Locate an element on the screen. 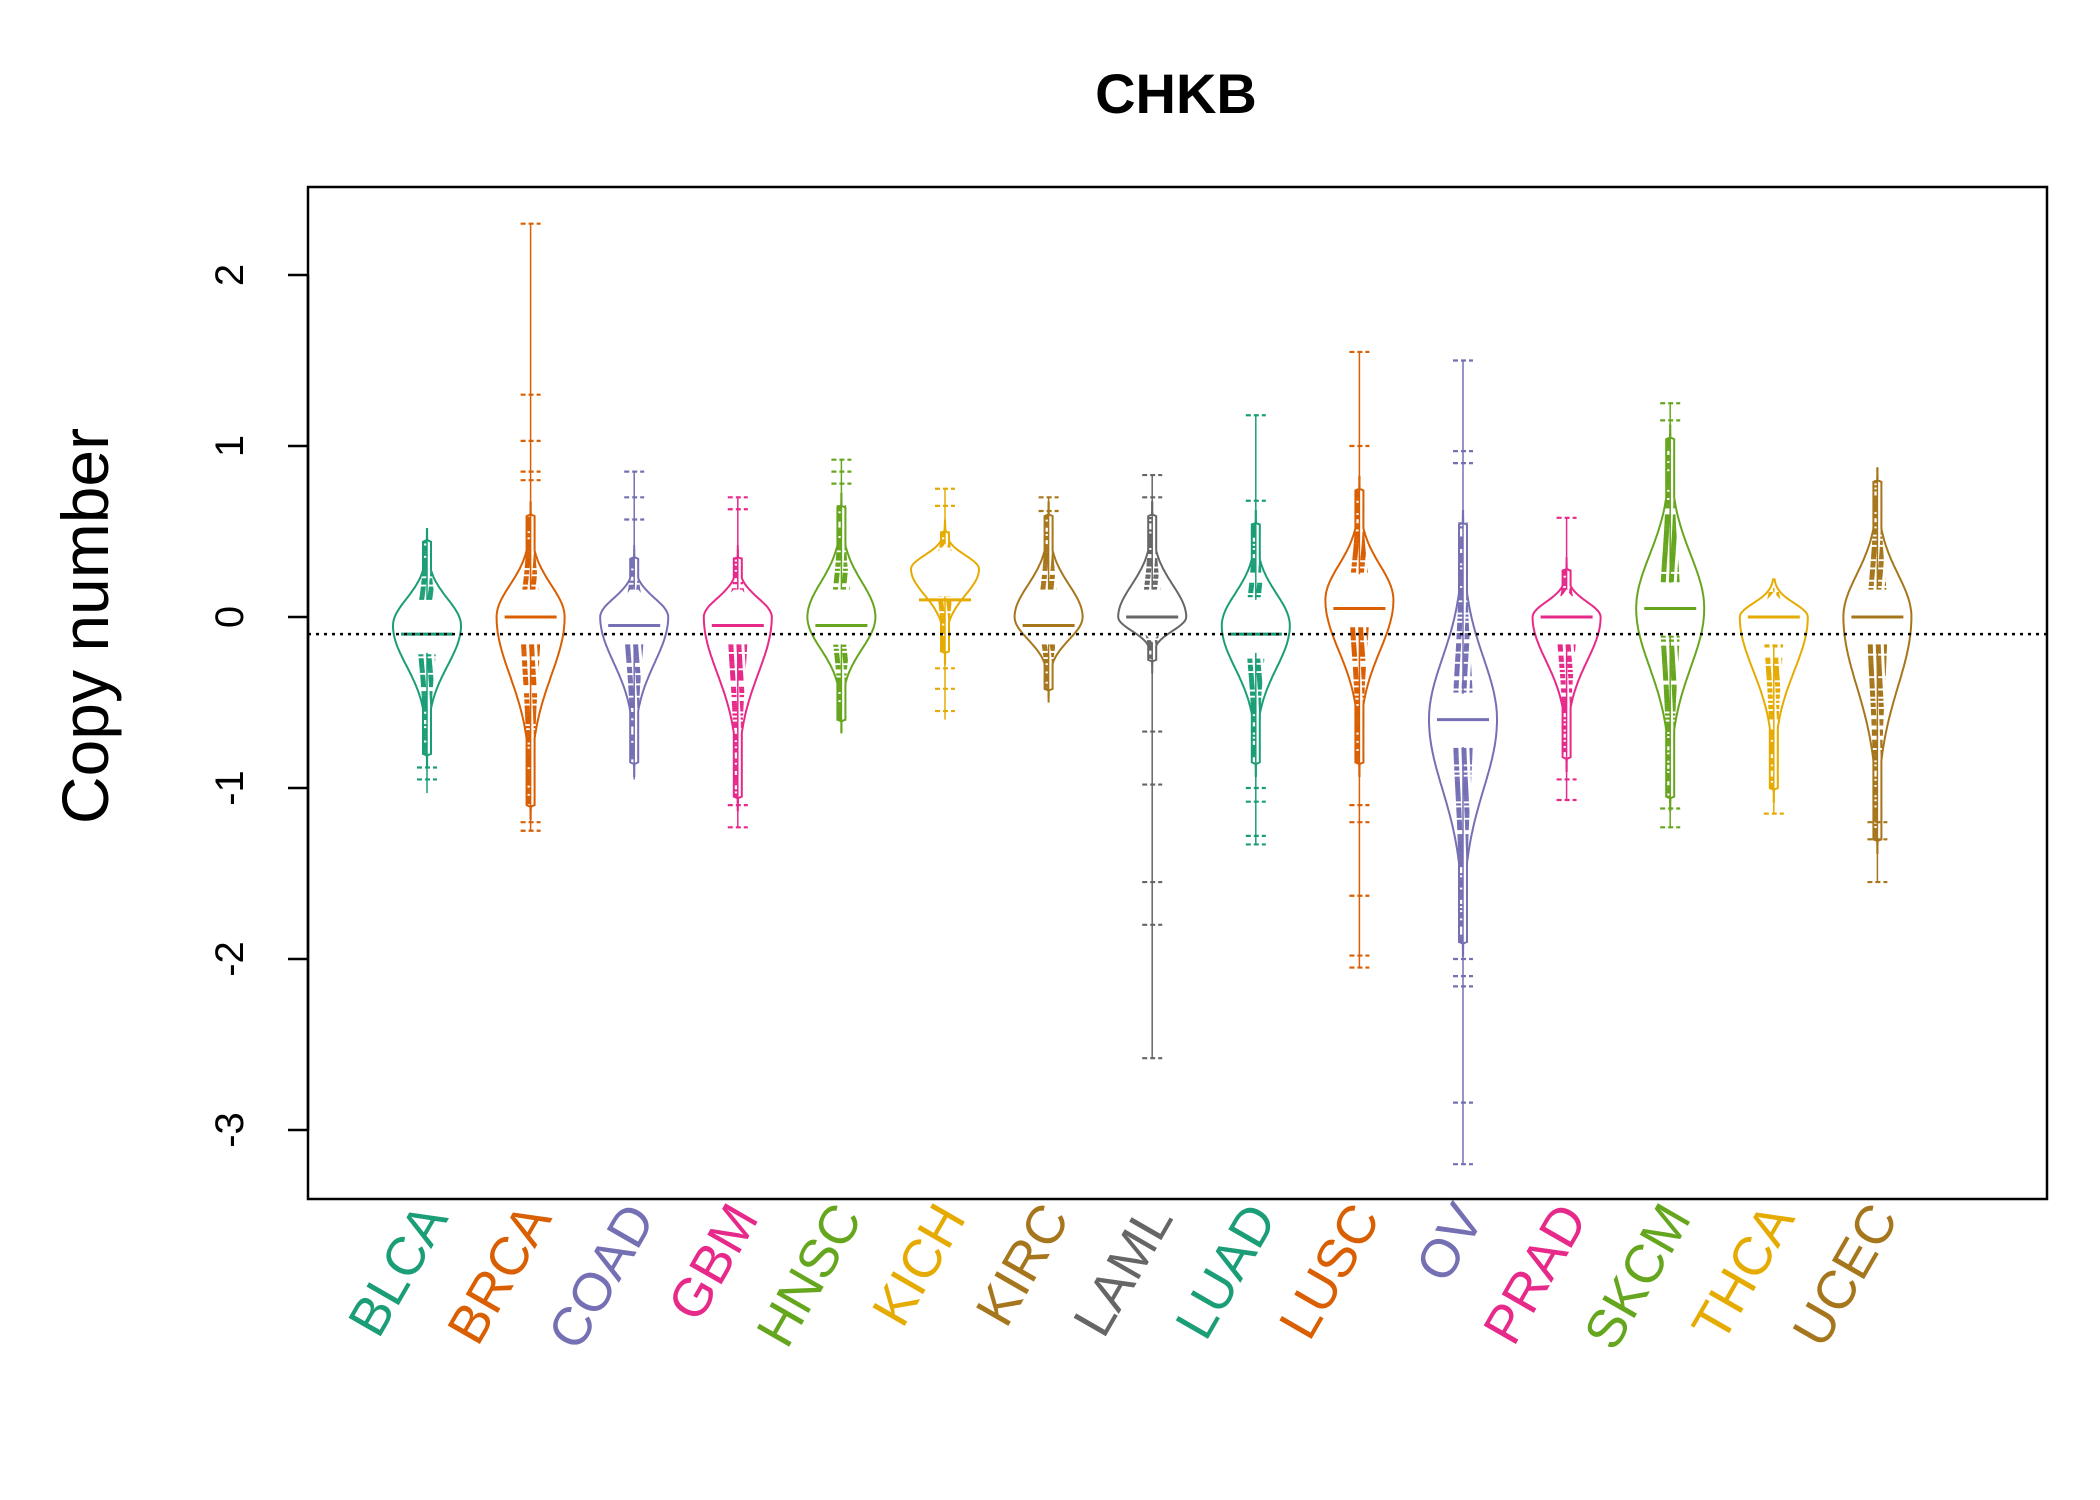 The height and width of the screenshot is (1500, 2100). y-tick-label: -3 is located at coordinates (230, 1130).